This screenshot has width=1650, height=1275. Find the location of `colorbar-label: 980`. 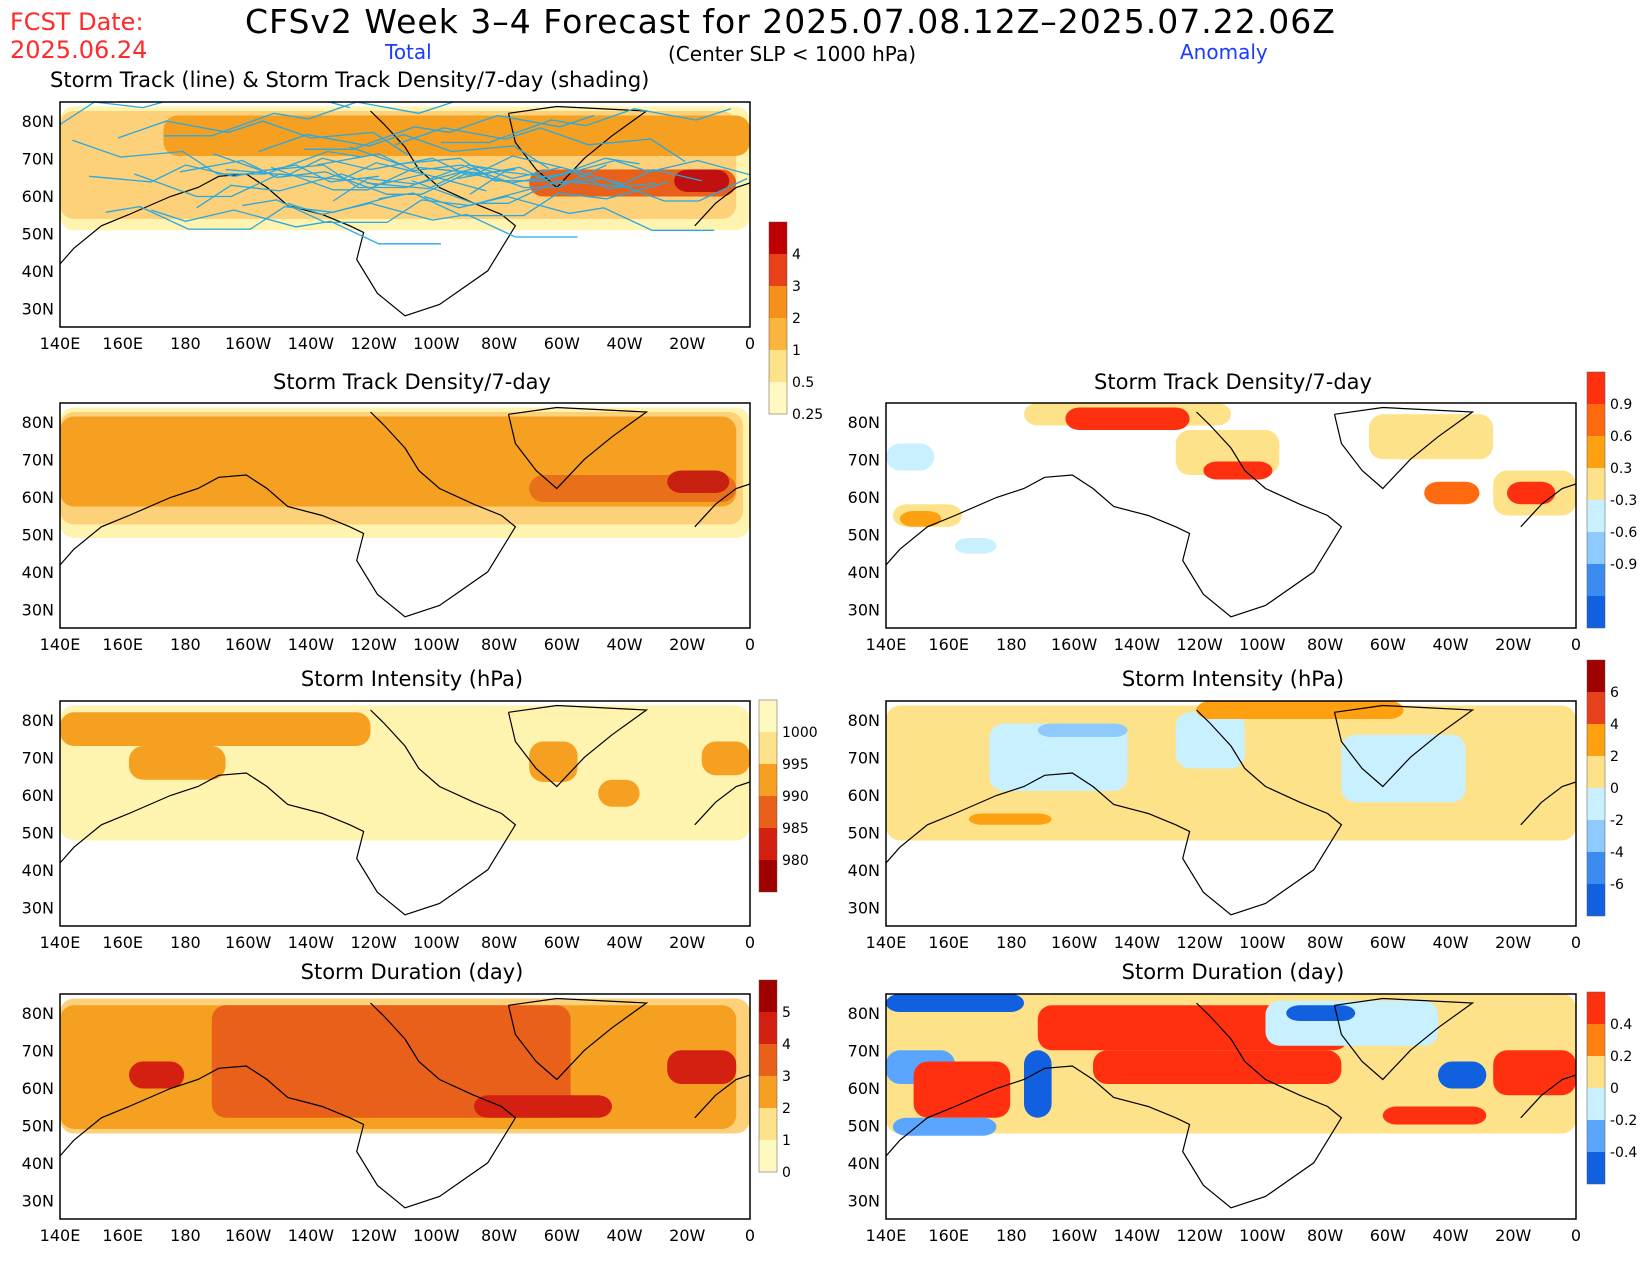

colorbar-label: 980 is located at coordinates (795, 861).